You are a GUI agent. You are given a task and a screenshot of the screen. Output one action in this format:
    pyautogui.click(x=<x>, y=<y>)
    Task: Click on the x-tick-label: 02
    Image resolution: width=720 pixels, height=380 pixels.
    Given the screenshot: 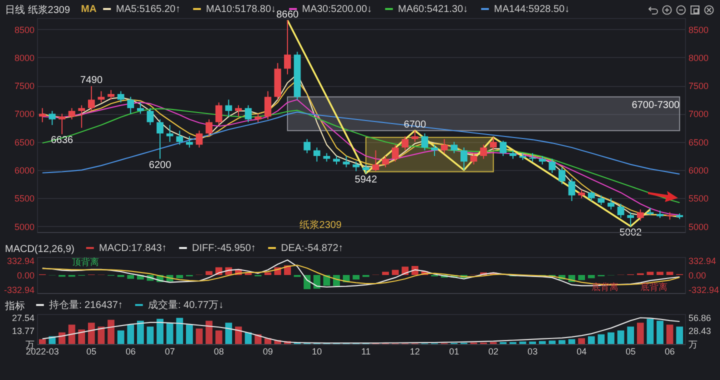 What is the action you would take?
    pyautogui.click(x=493, y=351)
    